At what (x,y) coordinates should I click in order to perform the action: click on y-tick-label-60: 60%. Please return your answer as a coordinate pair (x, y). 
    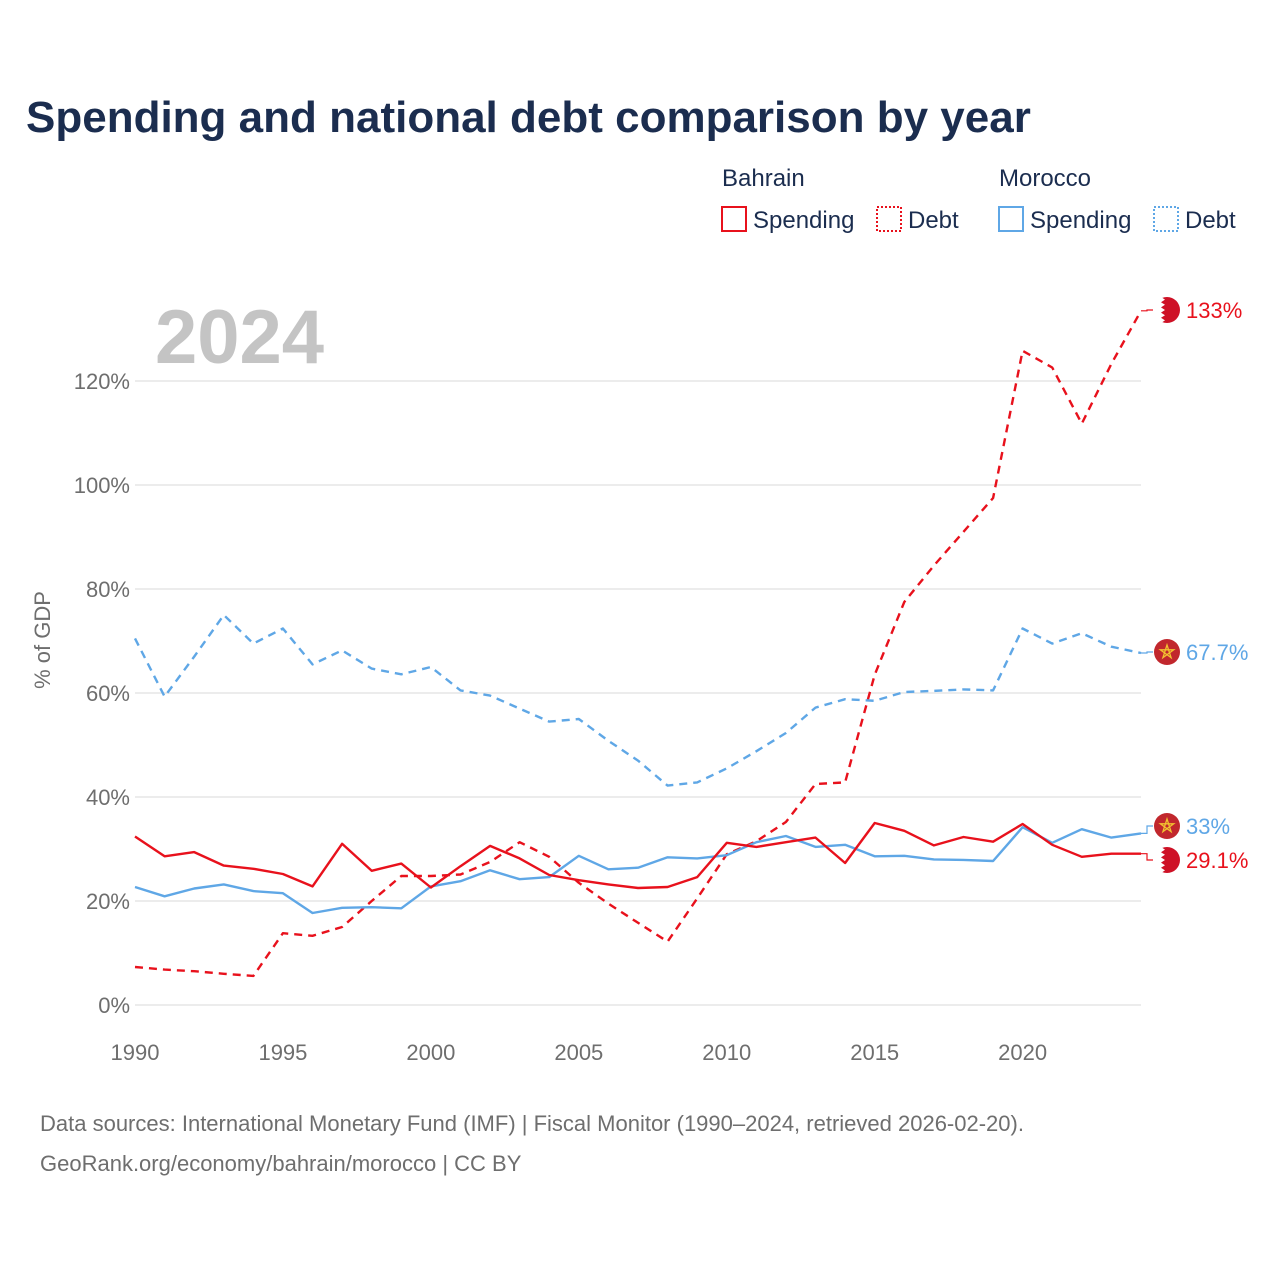
    Looking at the image, I should click on (108, 693).